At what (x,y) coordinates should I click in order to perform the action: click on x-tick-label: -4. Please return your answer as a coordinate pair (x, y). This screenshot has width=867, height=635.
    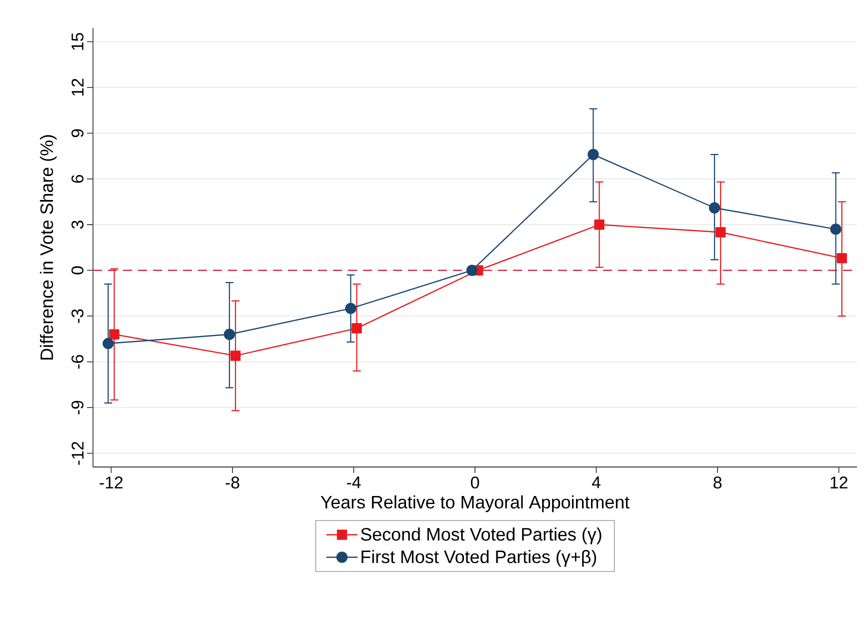
    Looking at the image, I should click on (353, 482).